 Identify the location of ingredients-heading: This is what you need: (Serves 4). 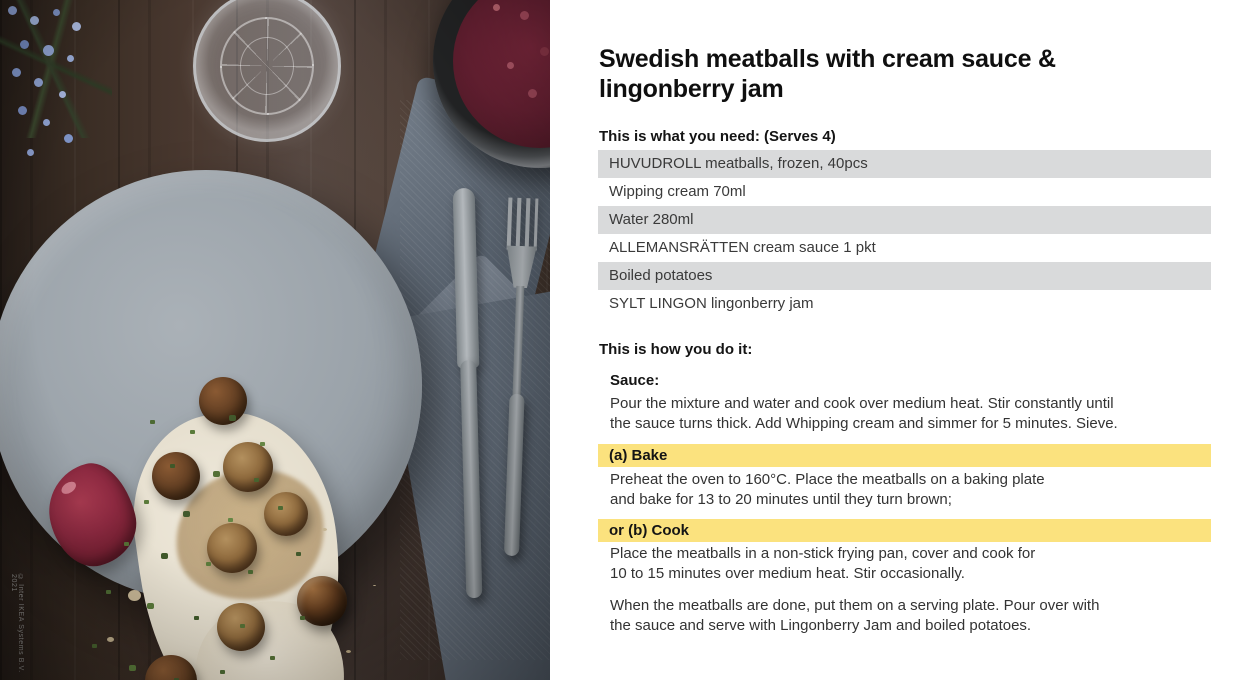
(717, 136).